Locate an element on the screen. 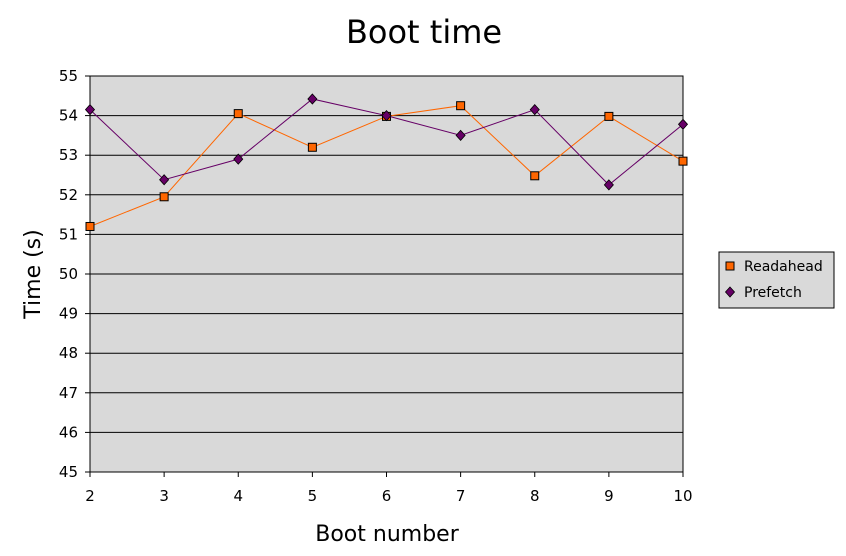 The image size is (846, 556). legend-label-prefetch: Prefetch is located at coordinates (773, 293).